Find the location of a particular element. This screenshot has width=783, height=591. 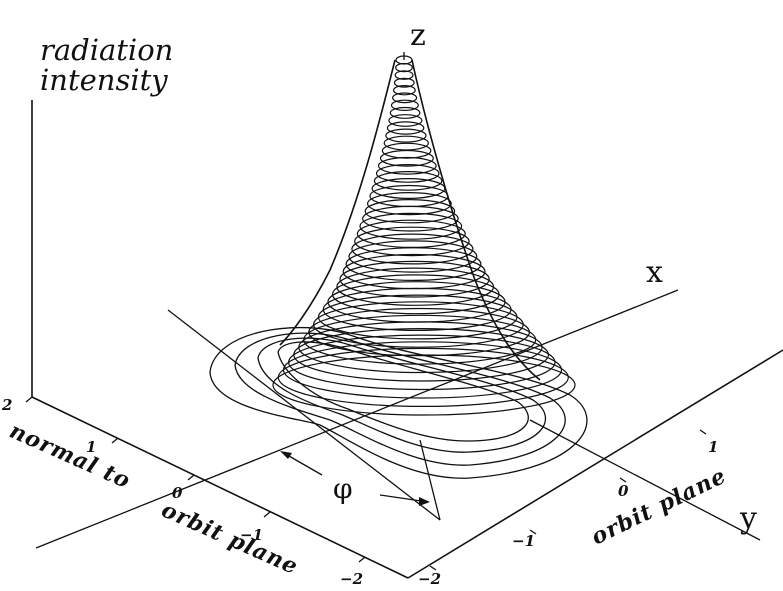

base-front-left-edge is located at coordinates (220, 487).